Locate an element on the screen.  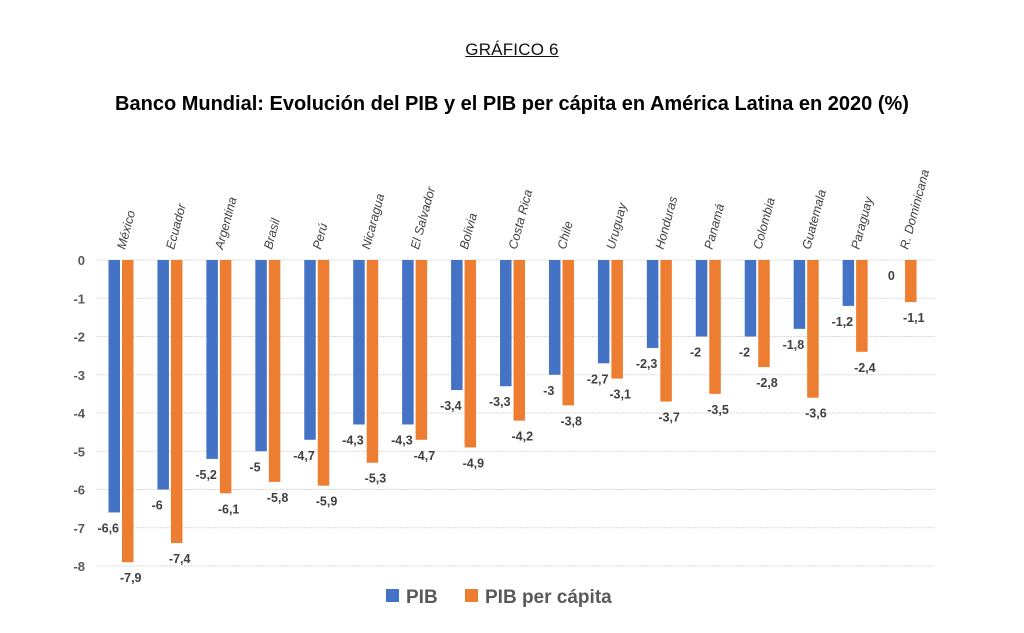
data-label-pib: -2,7 is located at coordinates (598, 379).